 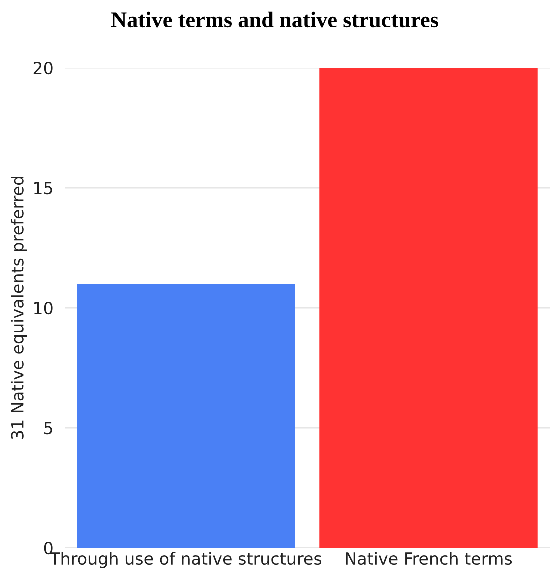 I want to click on chart-title: Native terms and native structures, so click(x=274, y=20).